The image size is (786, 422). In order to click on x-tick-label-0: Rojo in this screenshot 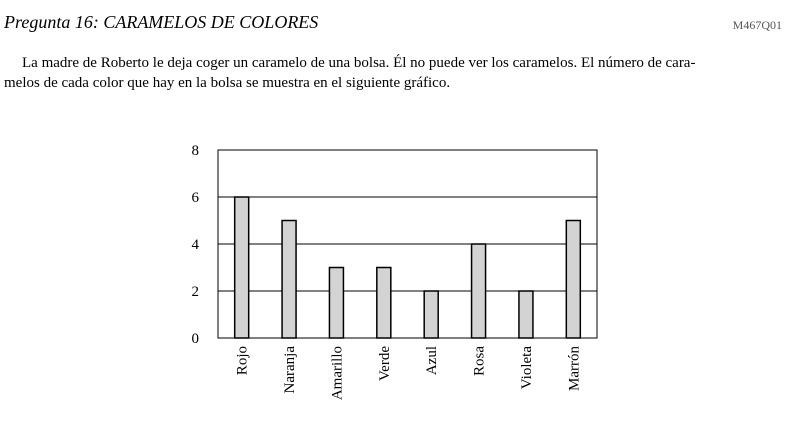, I will do `click(243, 360)`.